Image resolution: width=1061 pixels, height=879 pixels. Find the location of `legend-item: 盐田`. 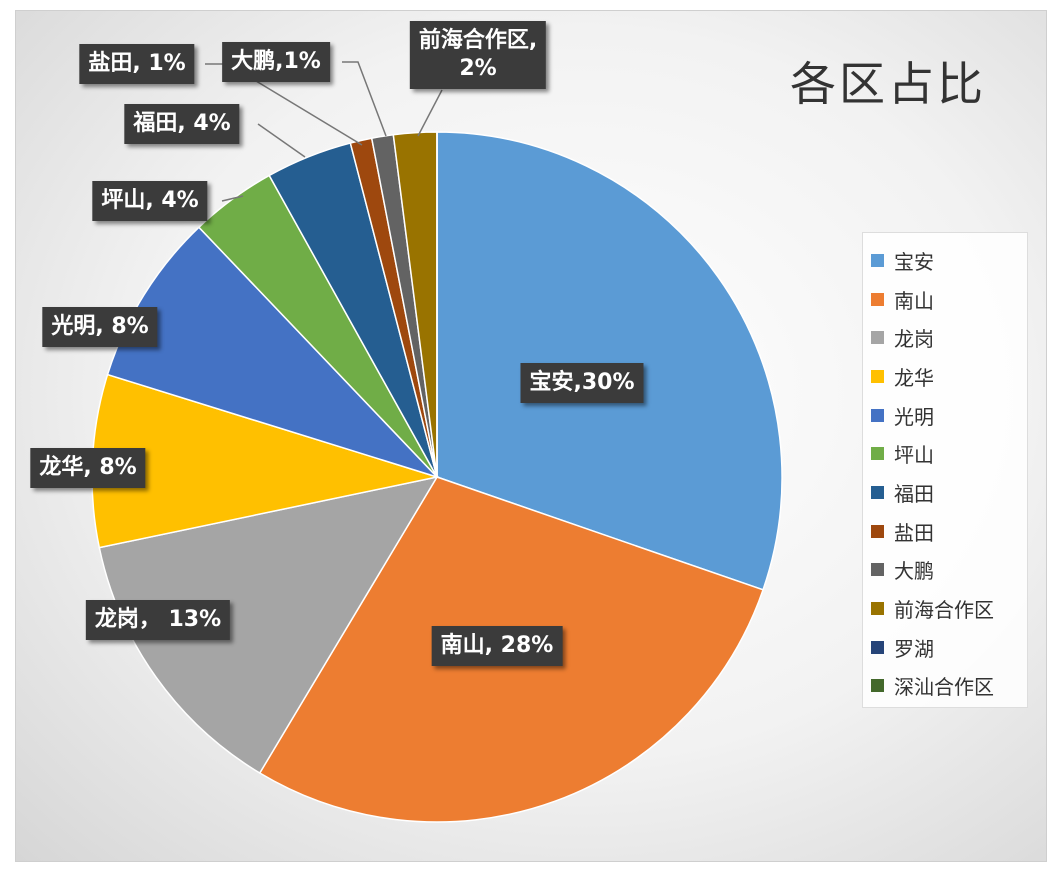

legend-item: 盐田 is located at coordinates (945, 531).